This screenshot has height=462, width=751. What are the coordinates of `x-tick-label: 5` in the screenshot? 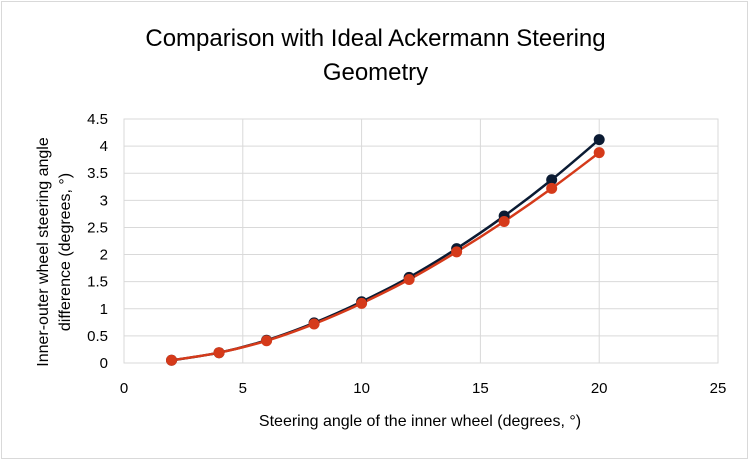 It's located at (243, 388).